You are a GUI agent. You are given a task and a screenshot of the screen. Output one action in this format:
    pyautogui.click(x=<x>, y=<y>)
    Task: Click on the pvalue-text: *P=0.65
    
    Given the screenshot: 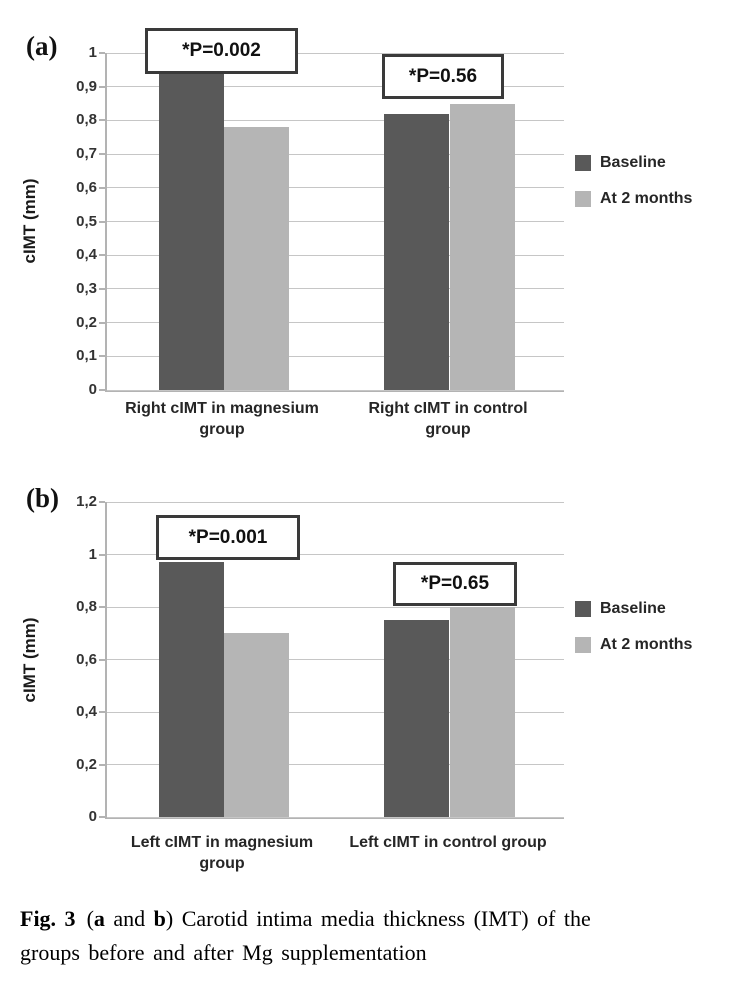 What is the action you would take?
    pyautogui.click(x=455, y=583)
    